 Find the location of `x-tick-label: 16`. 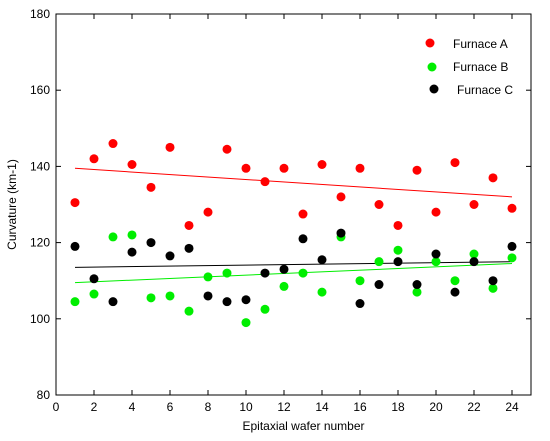

x-tick-label: 16 is located at coordinates (360, 407).